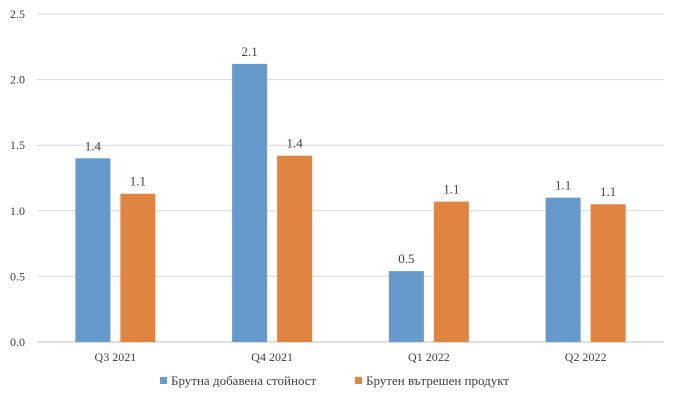 This screenshot has width=677, height=408. I want to click on x-tick-label: Q1 2022, so click(429, 357).